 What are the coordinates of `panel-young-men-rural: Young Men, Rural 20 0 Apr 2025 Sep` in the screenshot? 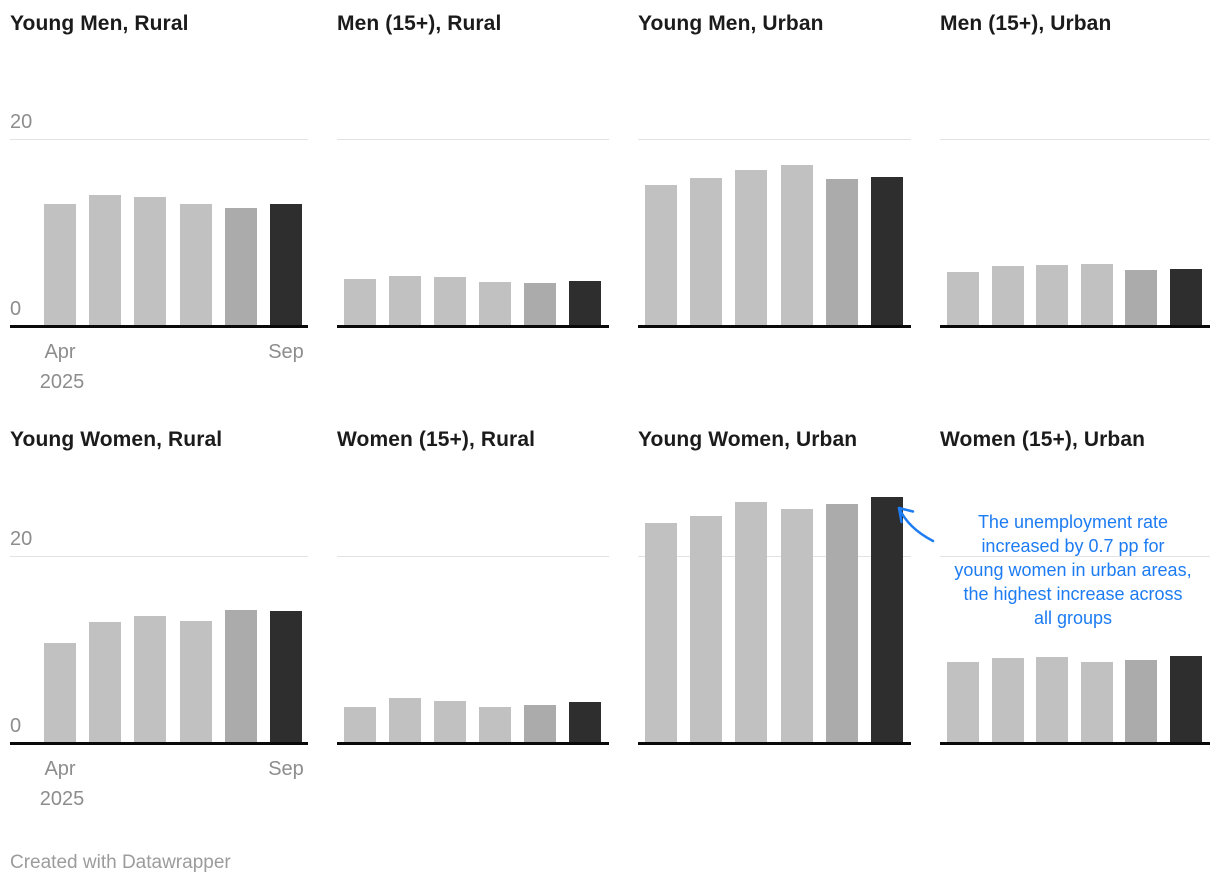 It's located at (159, 216).